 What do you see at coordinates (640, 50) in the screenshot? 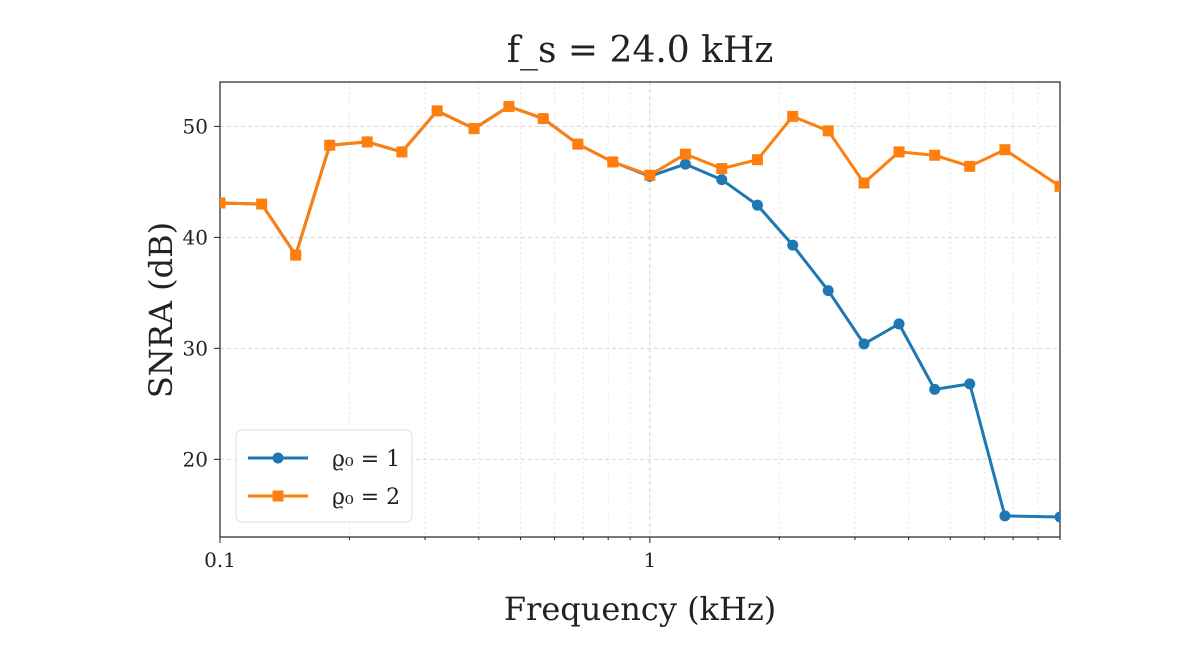
I see `chart-title: f_s = 24.0 kHz` at bounding box center [640, 50].